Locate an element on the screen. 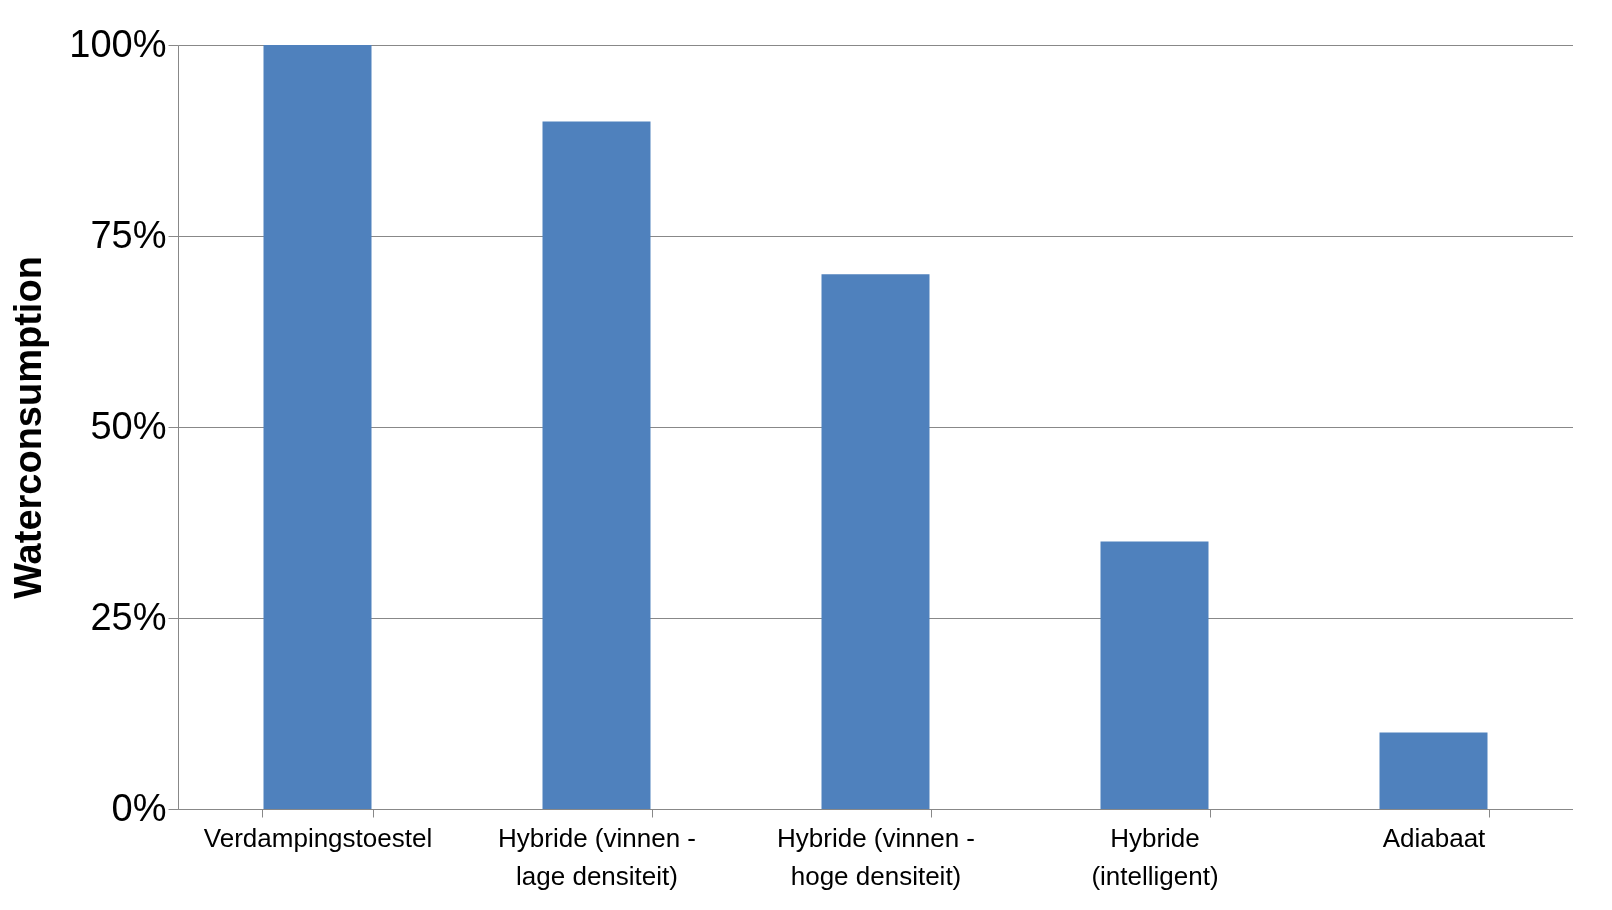  y-tick-label: 25% is located at coordinates (128, 616).